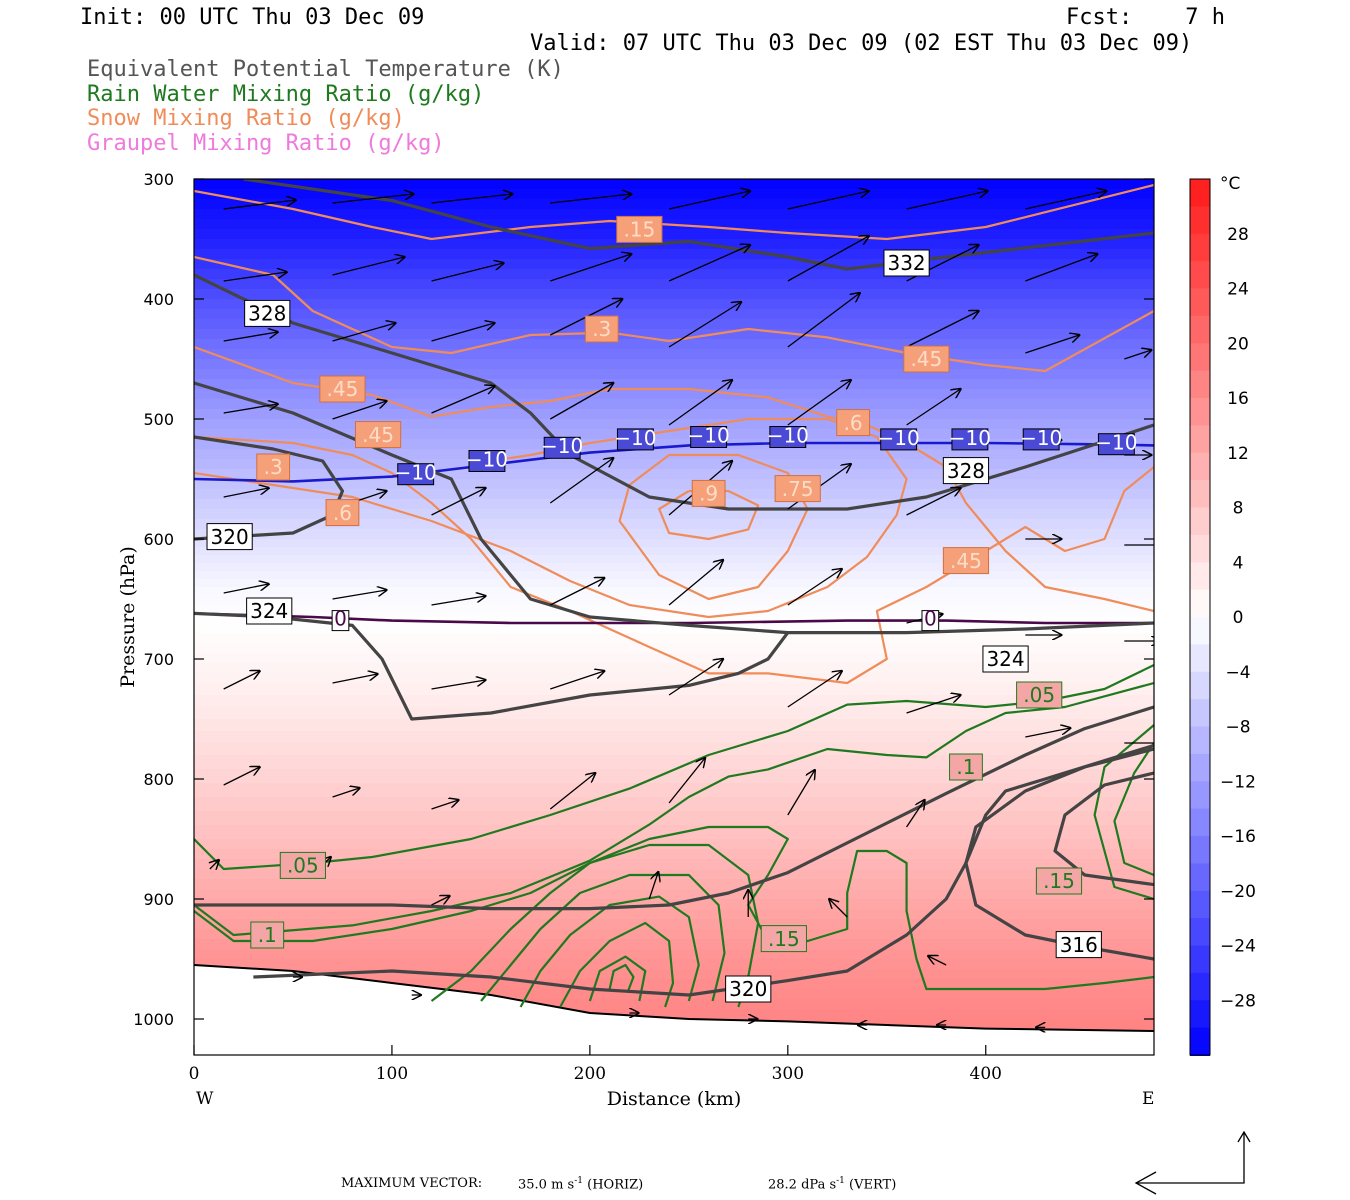 The image size is (1350, 1200). I want to click on colorbar-label: 12, so click(1238, 454).